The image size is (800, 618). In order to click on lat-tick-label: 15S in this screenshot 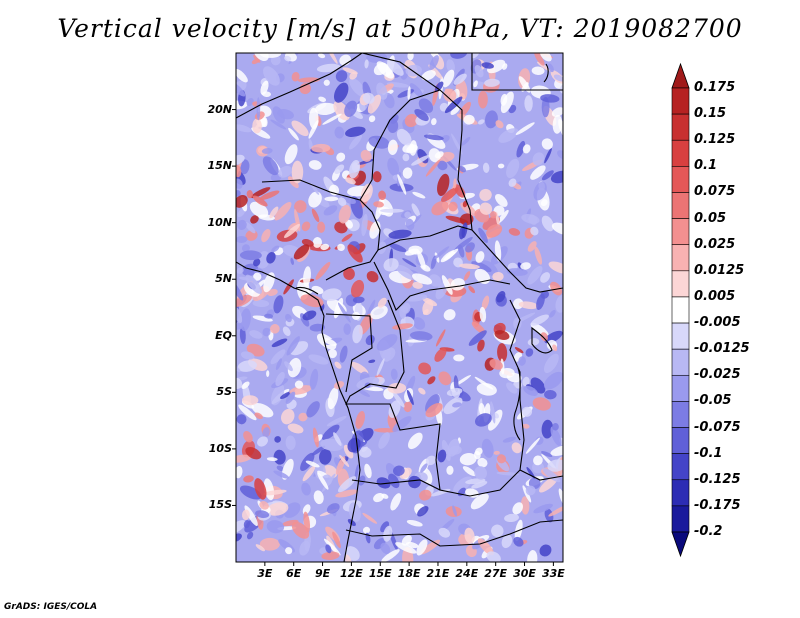, I will do `click(220, 505)`.